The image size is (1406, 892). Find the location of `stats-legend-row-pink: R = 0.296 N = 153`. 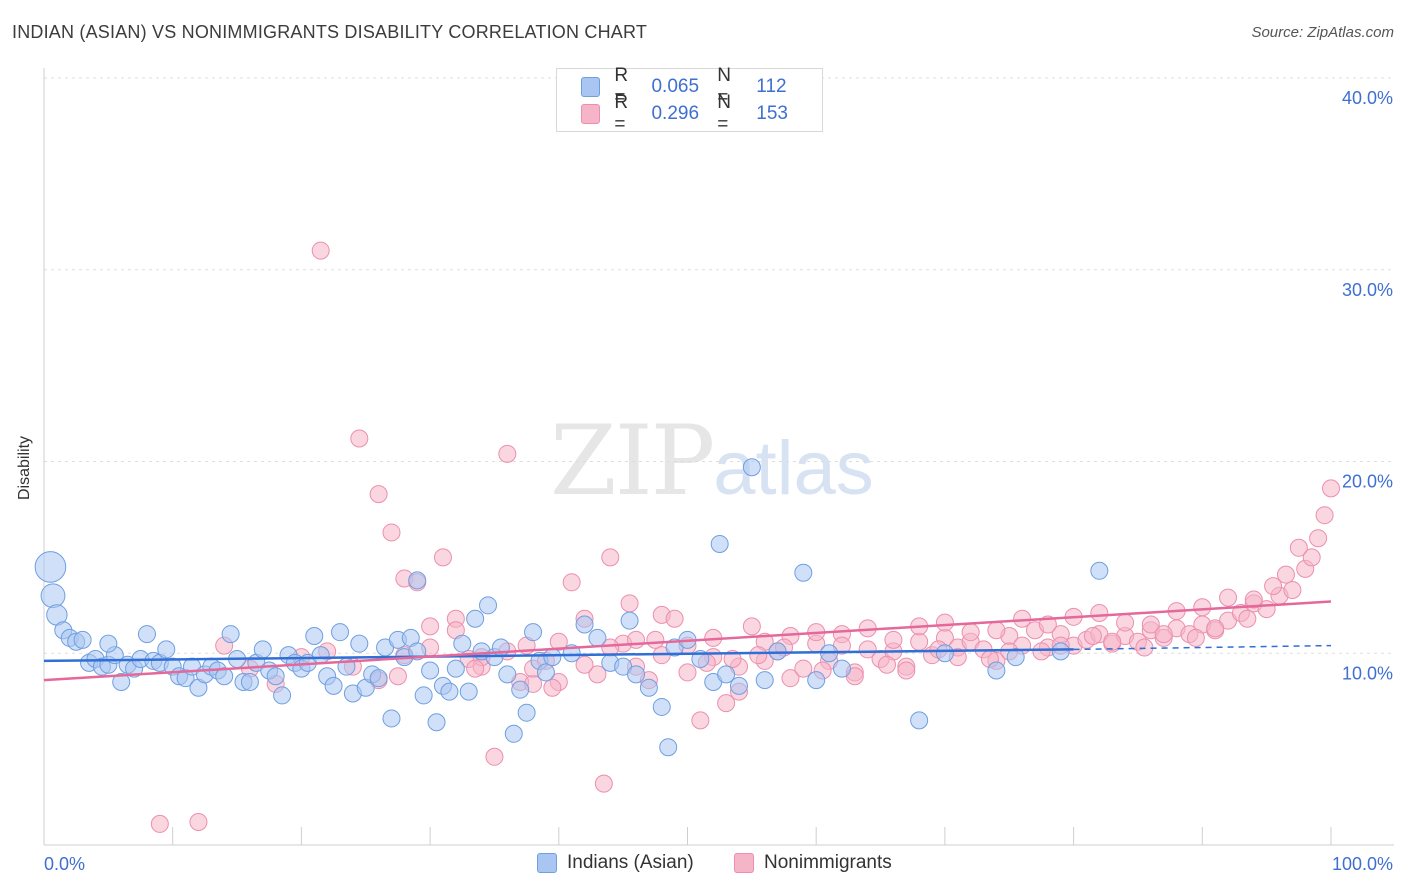

stats-legend-row-pink: R = 0.296 N = 153 is located at coordinates (701, 113).